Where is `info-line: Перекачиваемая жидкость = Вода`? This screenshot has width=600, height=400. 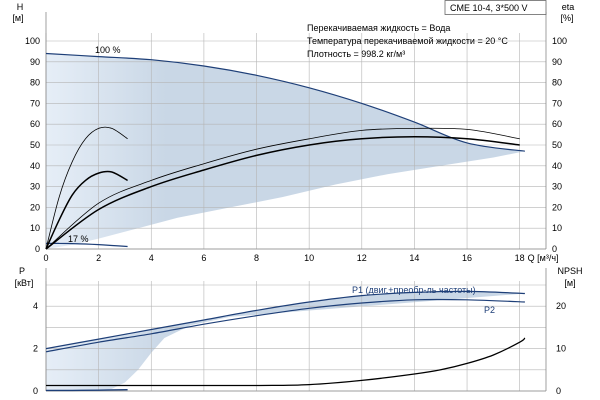
info-line: Перекачиваемая жидкость = Вода is located at coordinates (378, 28).